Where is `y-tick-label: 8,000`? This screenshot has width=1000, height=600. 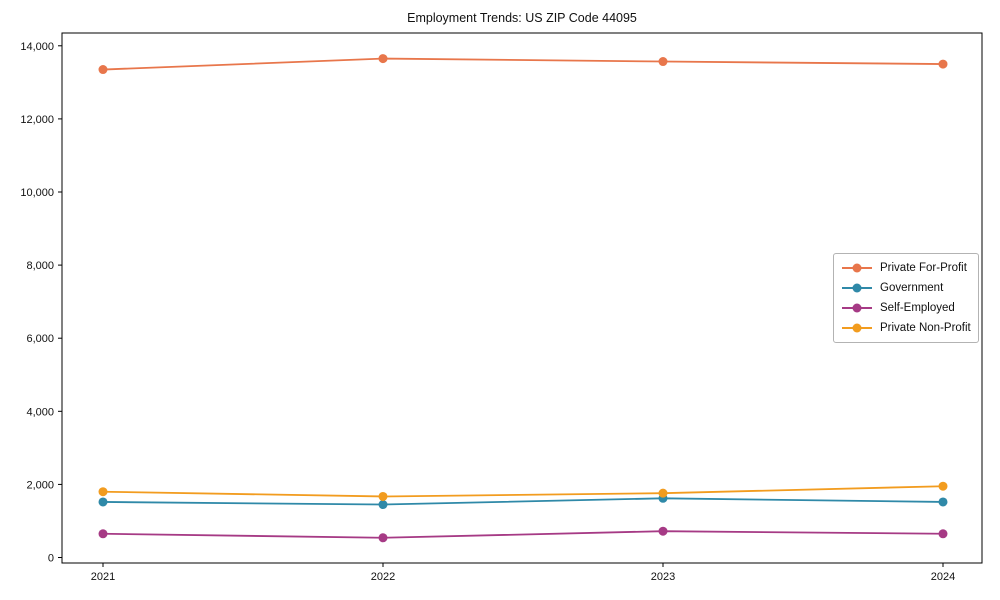
y-tick-label: 8,000 is located at coordinates (40, 266).